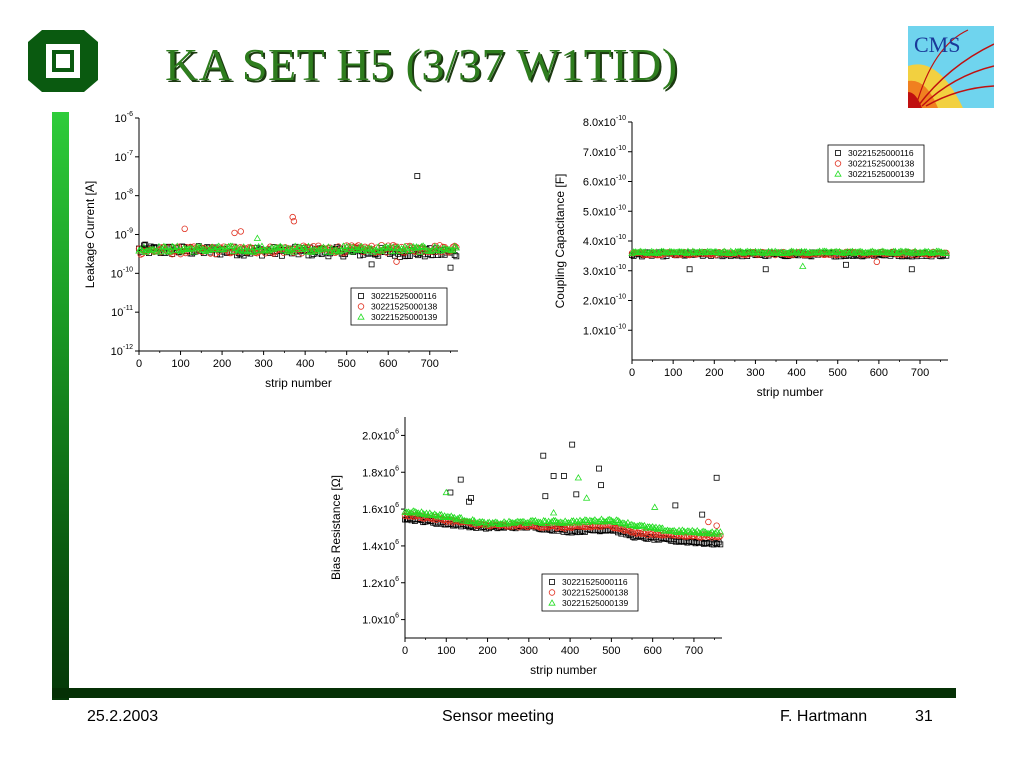  Describe the element at coordinates (595, 593) in the screenshot. I see `legend-entry: 30221525000138` at that location.